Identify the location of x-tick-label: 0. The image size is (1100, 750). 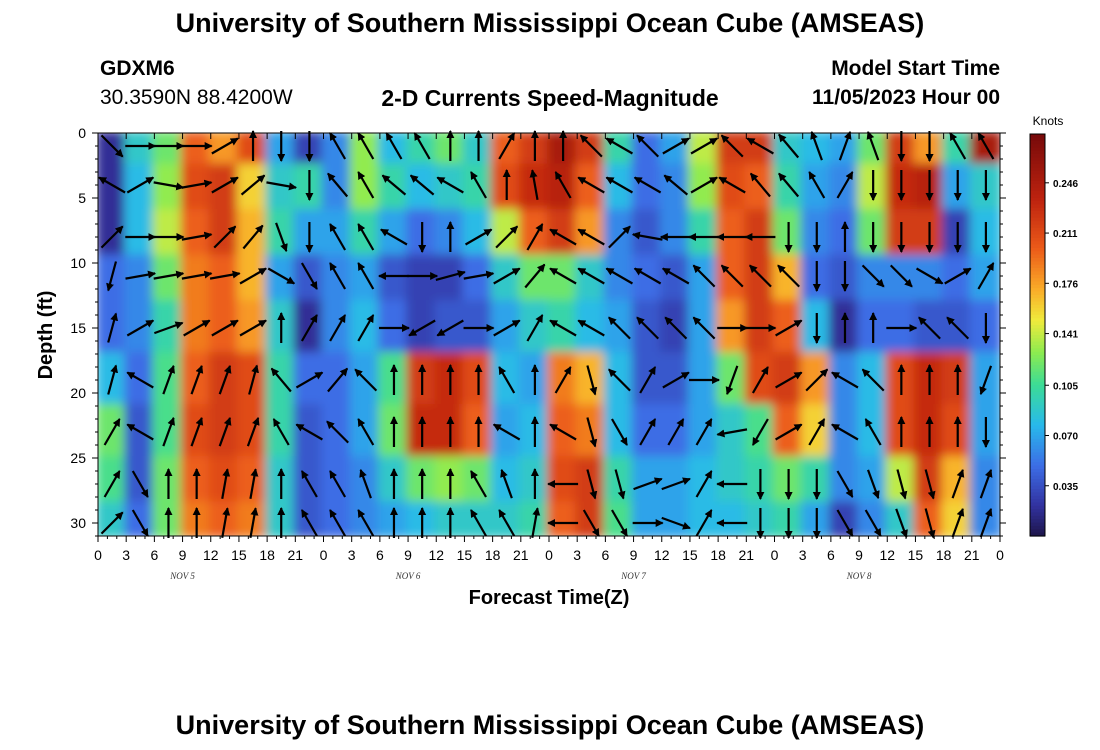
(1000, 555).